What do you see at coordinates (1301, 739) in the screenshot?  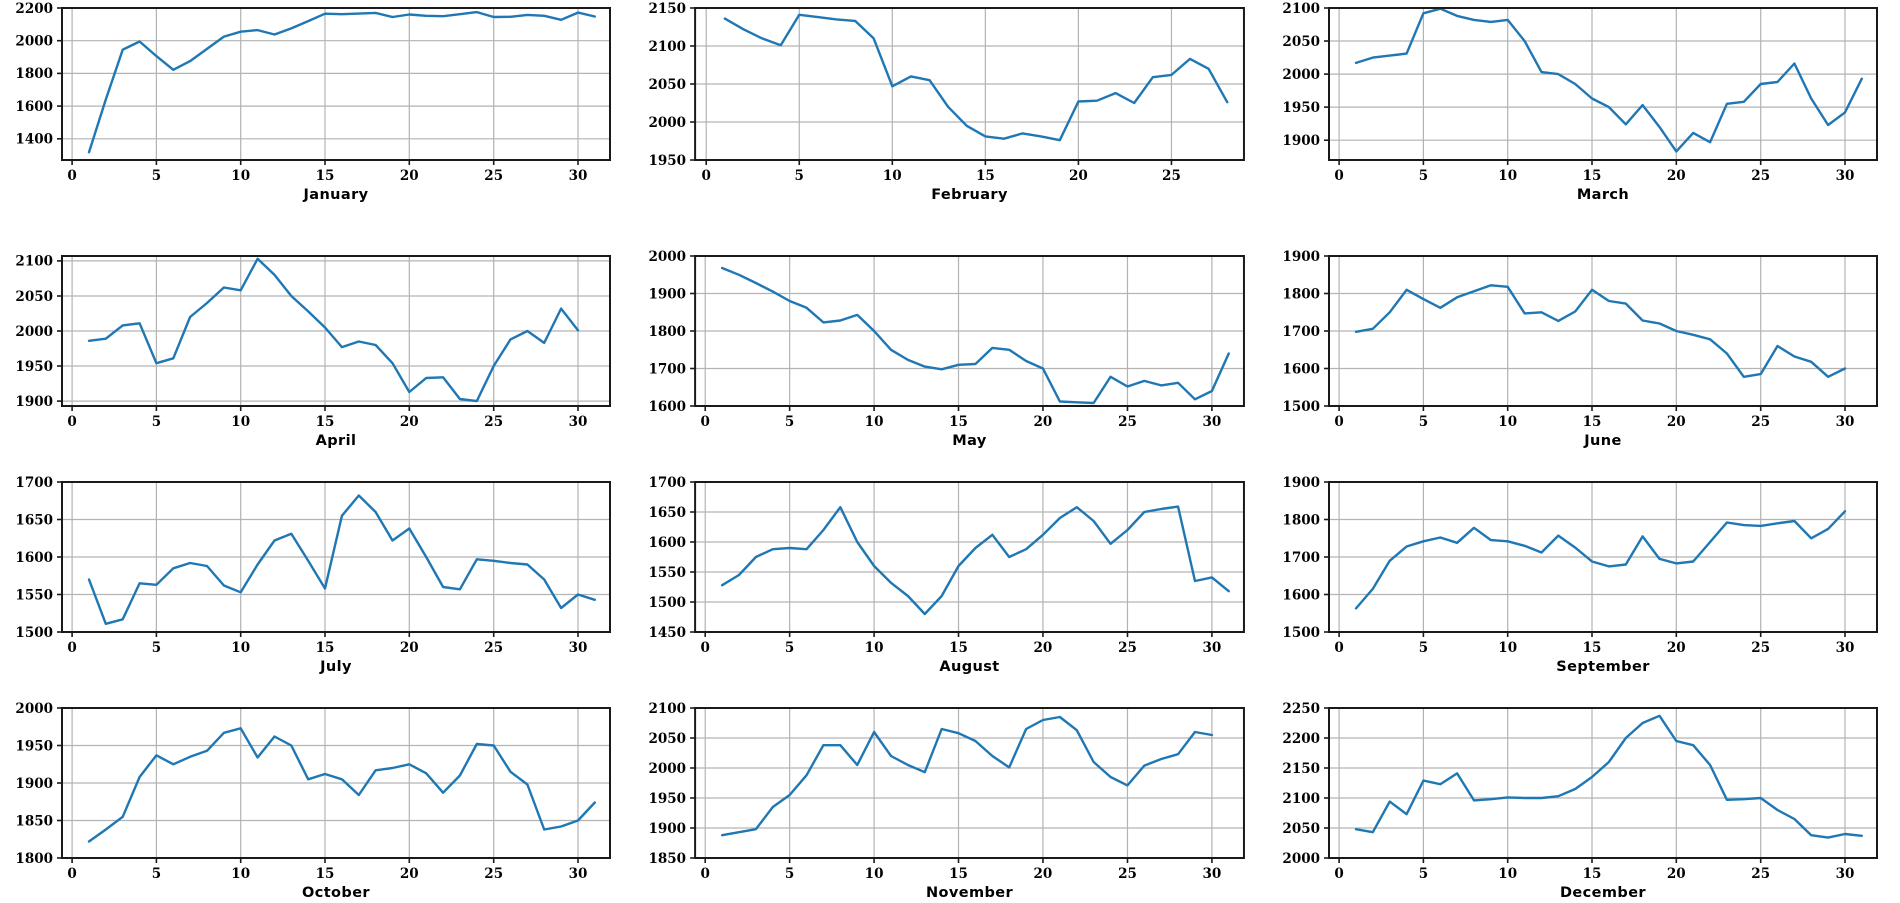 I see `y-tick-label: 2200` at bounding box center [1301, 739].